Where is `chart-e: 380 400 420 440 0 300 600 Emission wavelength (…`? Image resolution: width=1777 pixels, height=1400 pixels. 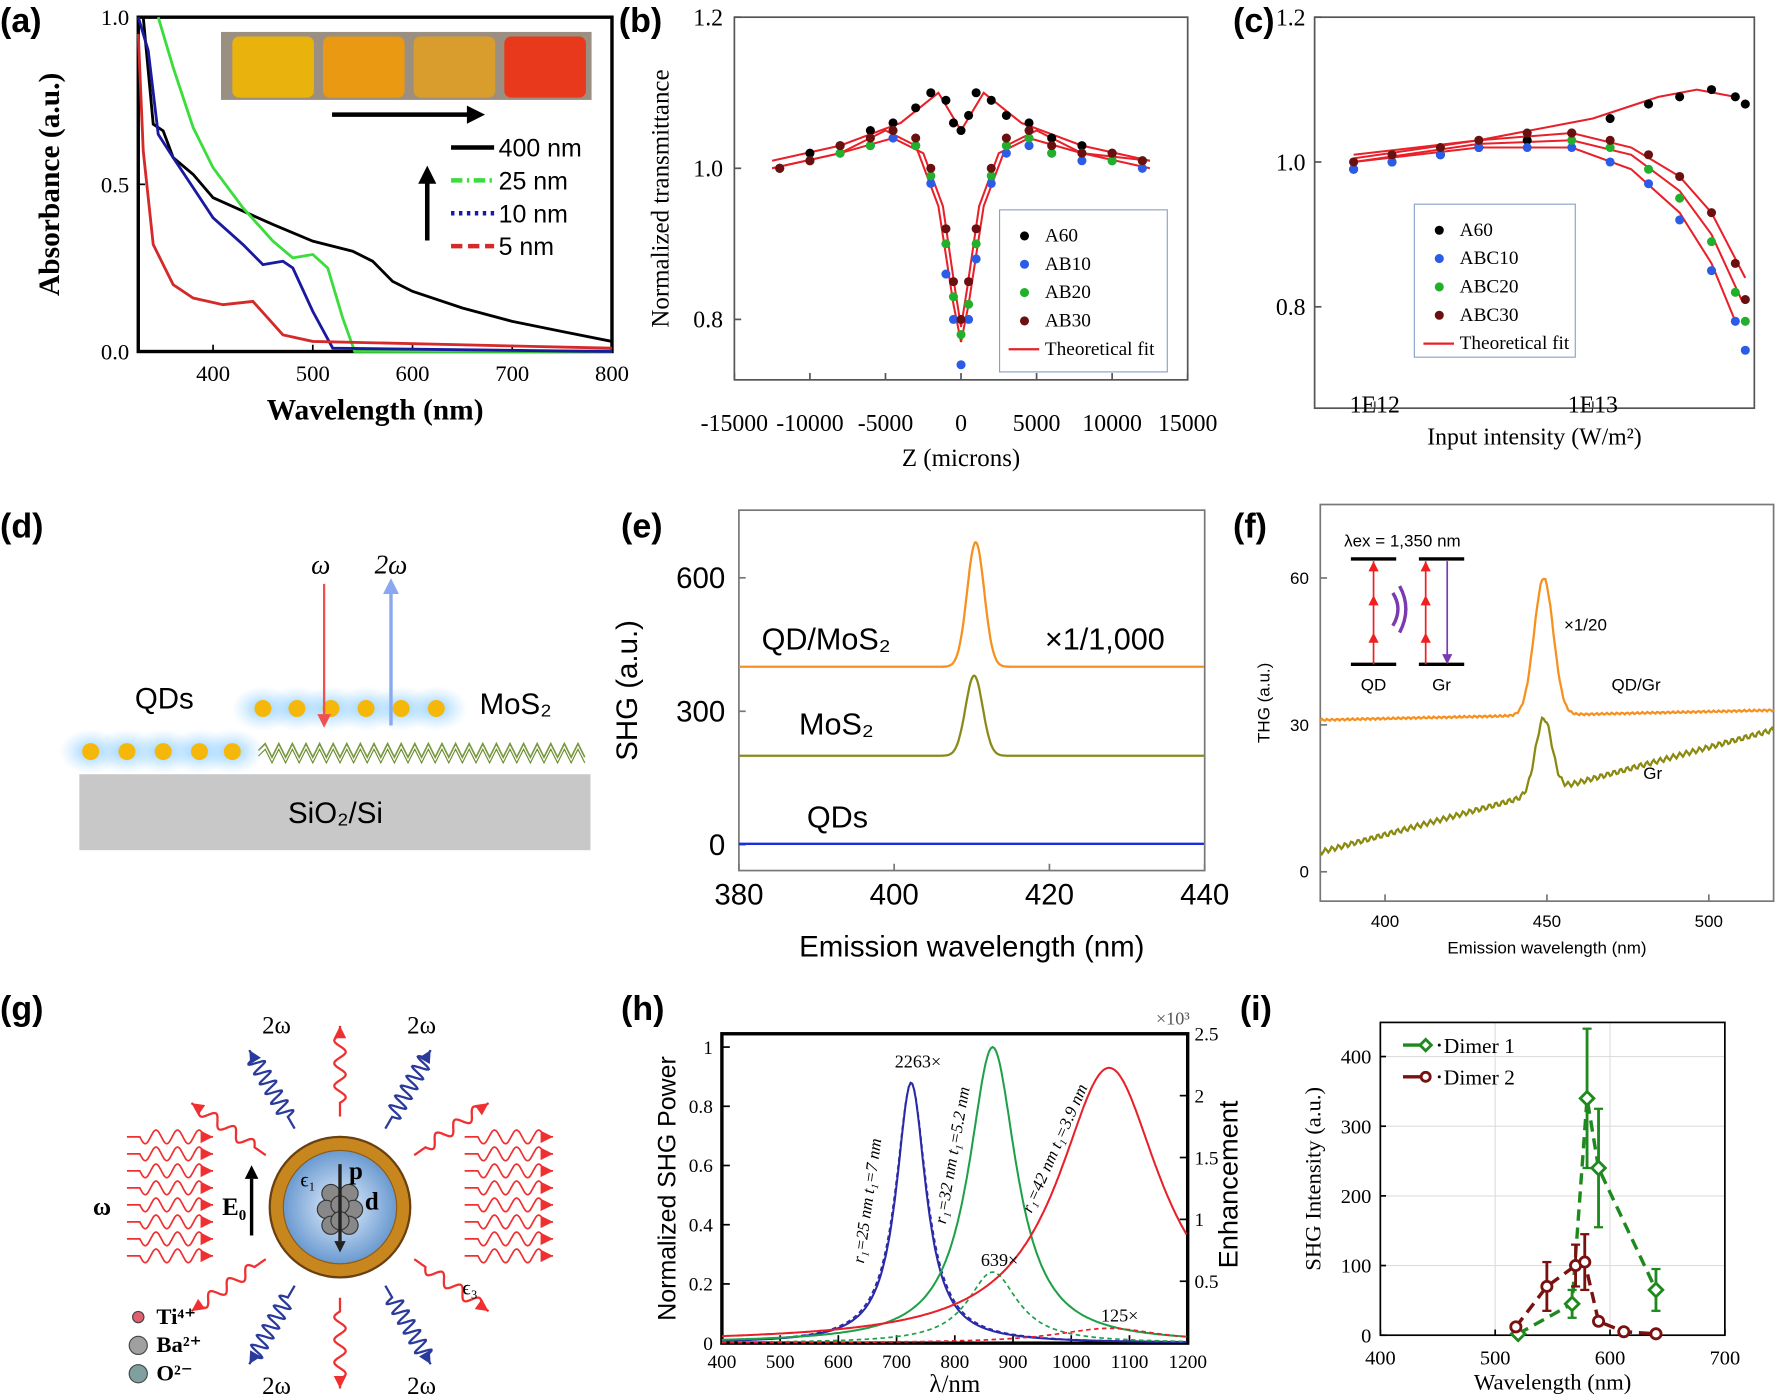 chart-e: 380 400 420 440 0 300 600 Emission wavelength (… is located at coordinates (920, 736).